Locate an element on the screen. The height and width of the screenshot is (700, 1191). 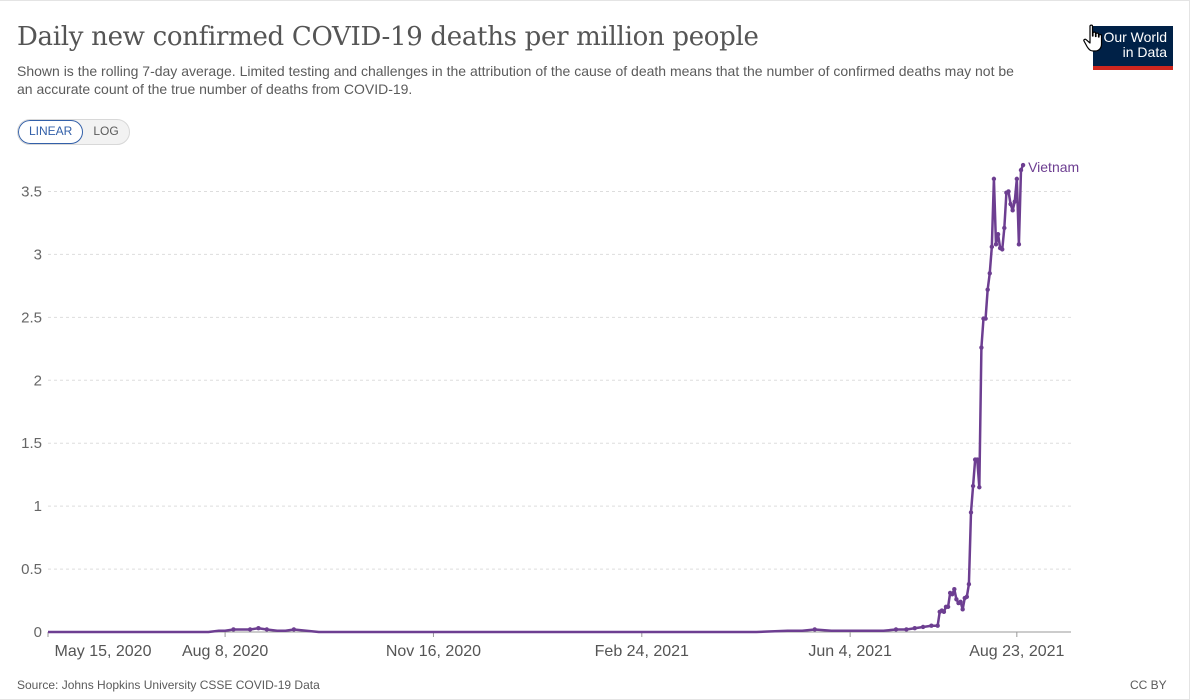
x-tick-label: Nov 16, 2020 is located at coordinates (433, 651).